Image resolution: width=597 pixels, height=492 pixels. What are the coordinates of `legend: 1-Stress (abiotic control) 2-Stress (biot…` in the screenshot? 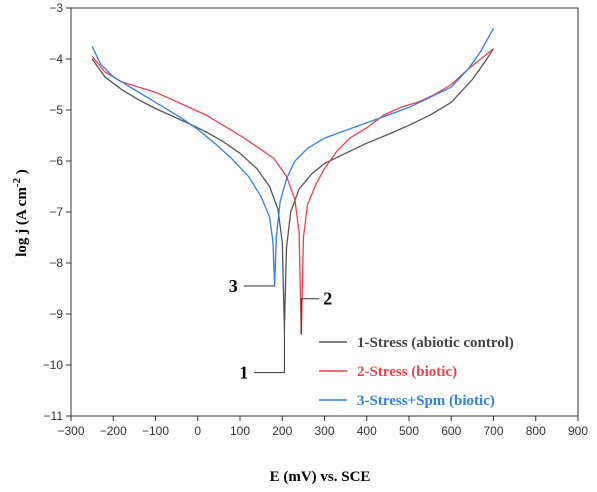 It's located at (416, 372).